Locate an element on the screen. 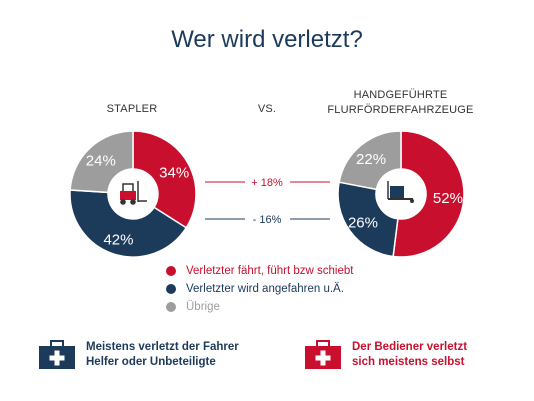 This screenshot has width=534, height=401. legend-dot-navy is located at coordinates (171, 289).